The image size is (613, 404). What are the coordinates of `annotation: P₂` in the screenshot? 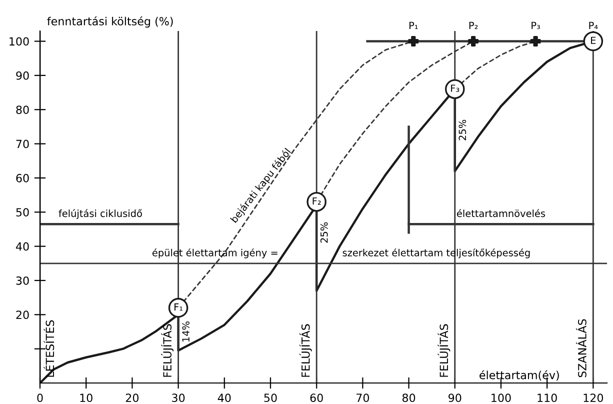 It's located at (473, 26).